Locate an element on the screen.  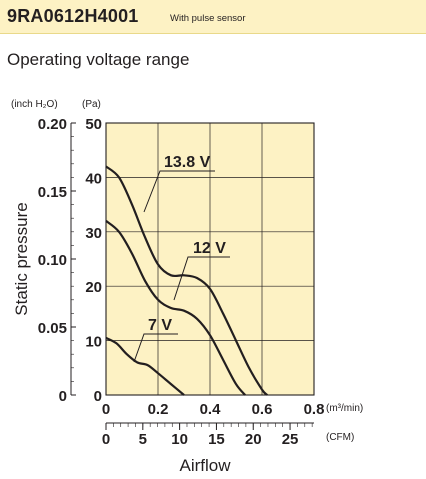
x-axis-title: Airflow is located at coordinates (205, 465).